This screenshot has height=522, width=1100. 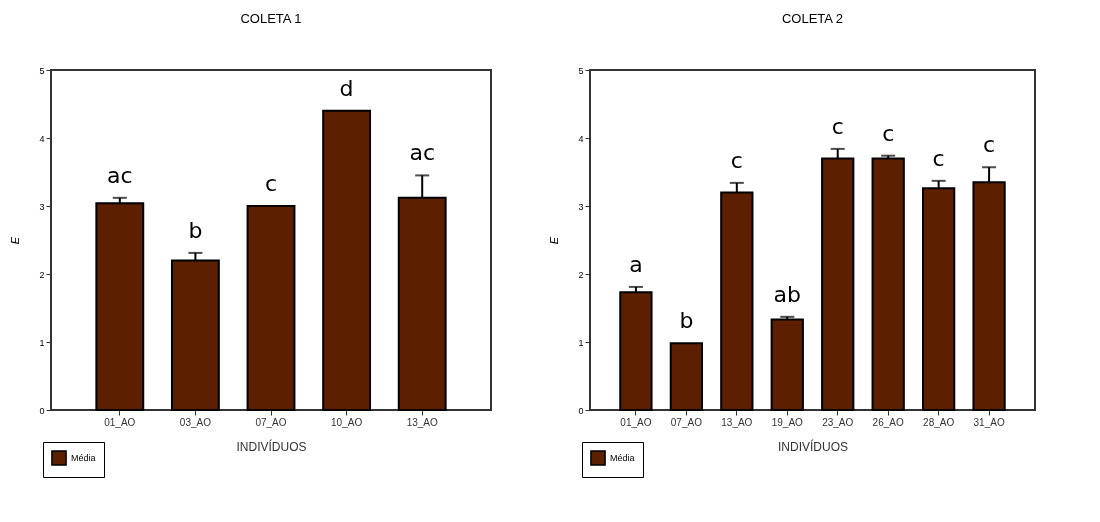 I want to click on x-tick-label: 26_AO, so click(x=888, y=422).